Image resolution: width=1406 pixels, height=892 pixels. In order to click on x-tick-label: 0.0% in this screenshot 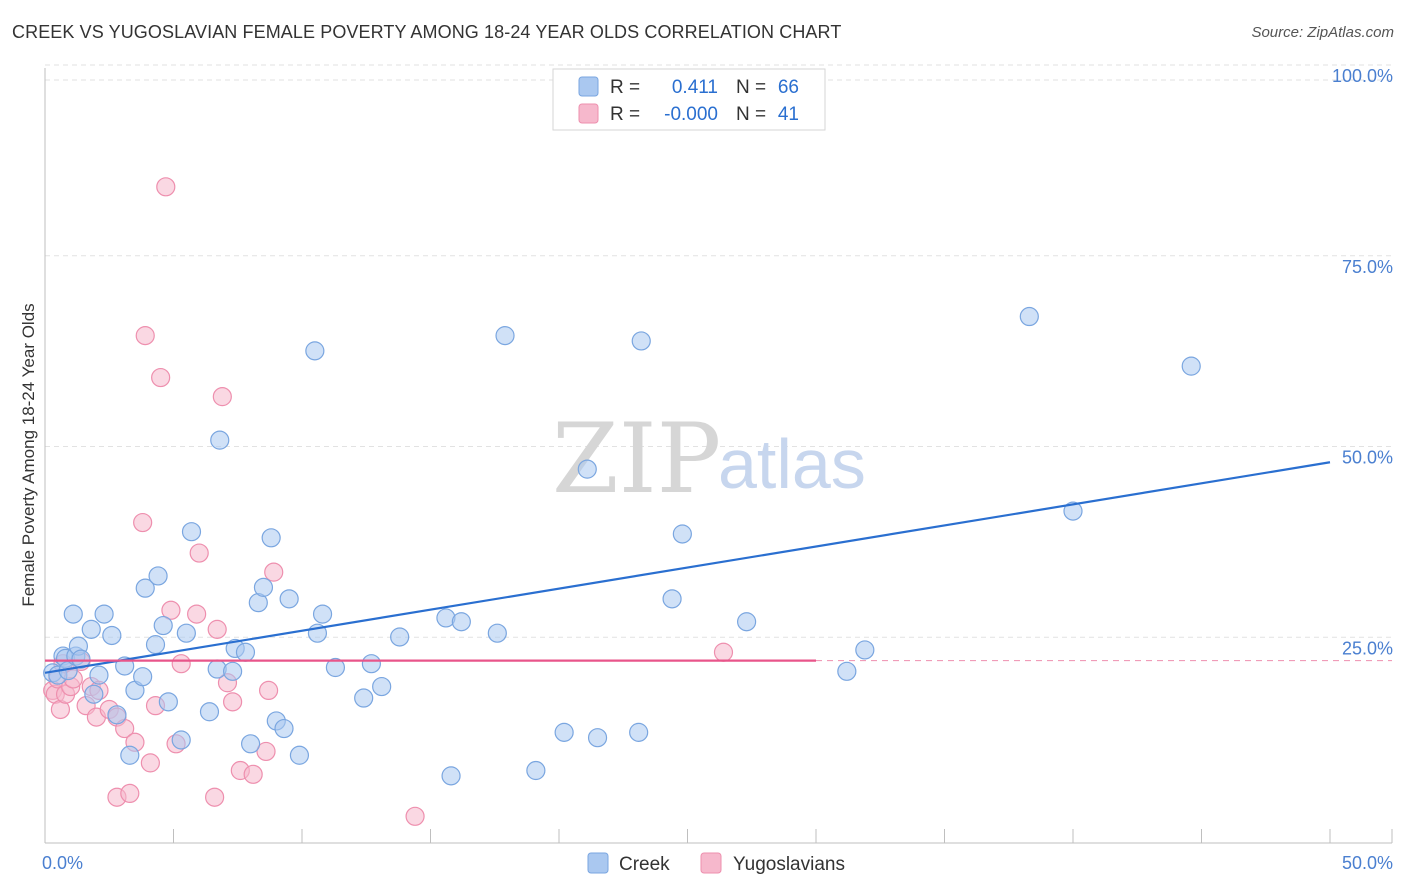, I will do `click(62, 863)`.